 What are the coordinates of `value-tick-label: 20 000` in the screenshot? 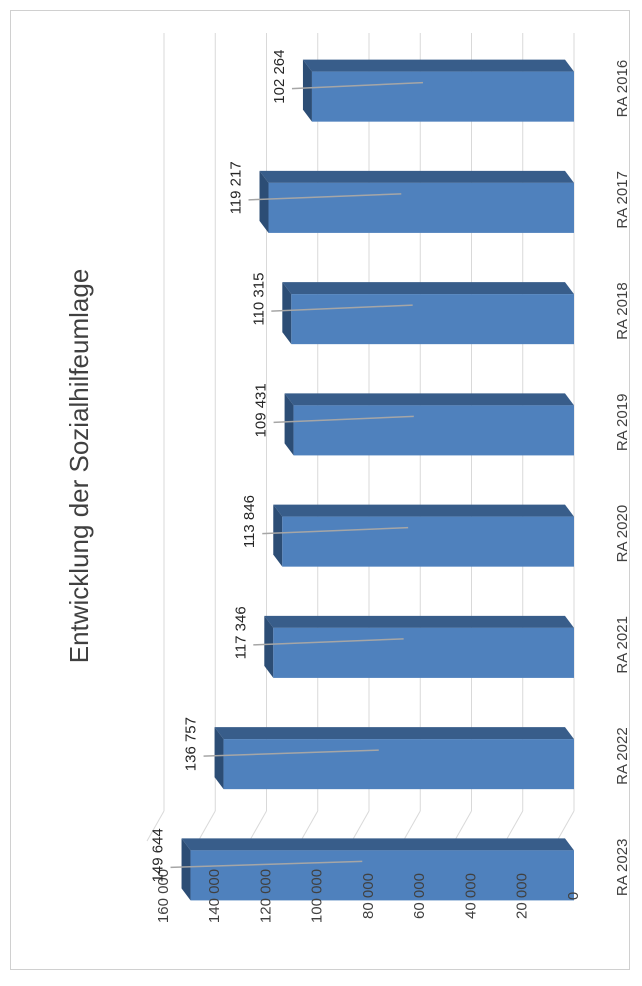 It's located at (522, 896).